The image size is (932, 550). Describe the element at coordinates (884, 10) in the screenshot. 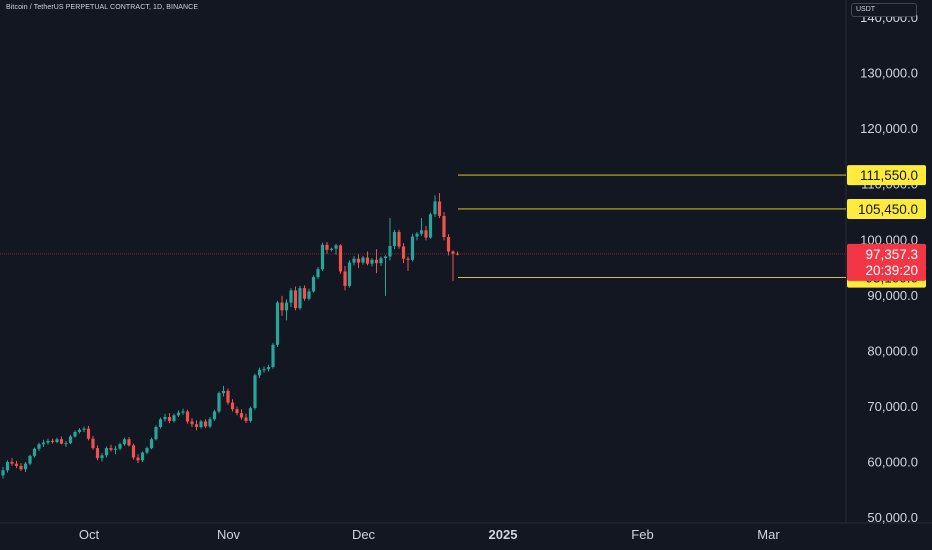

I see `currency-selector: USDT` at that location.